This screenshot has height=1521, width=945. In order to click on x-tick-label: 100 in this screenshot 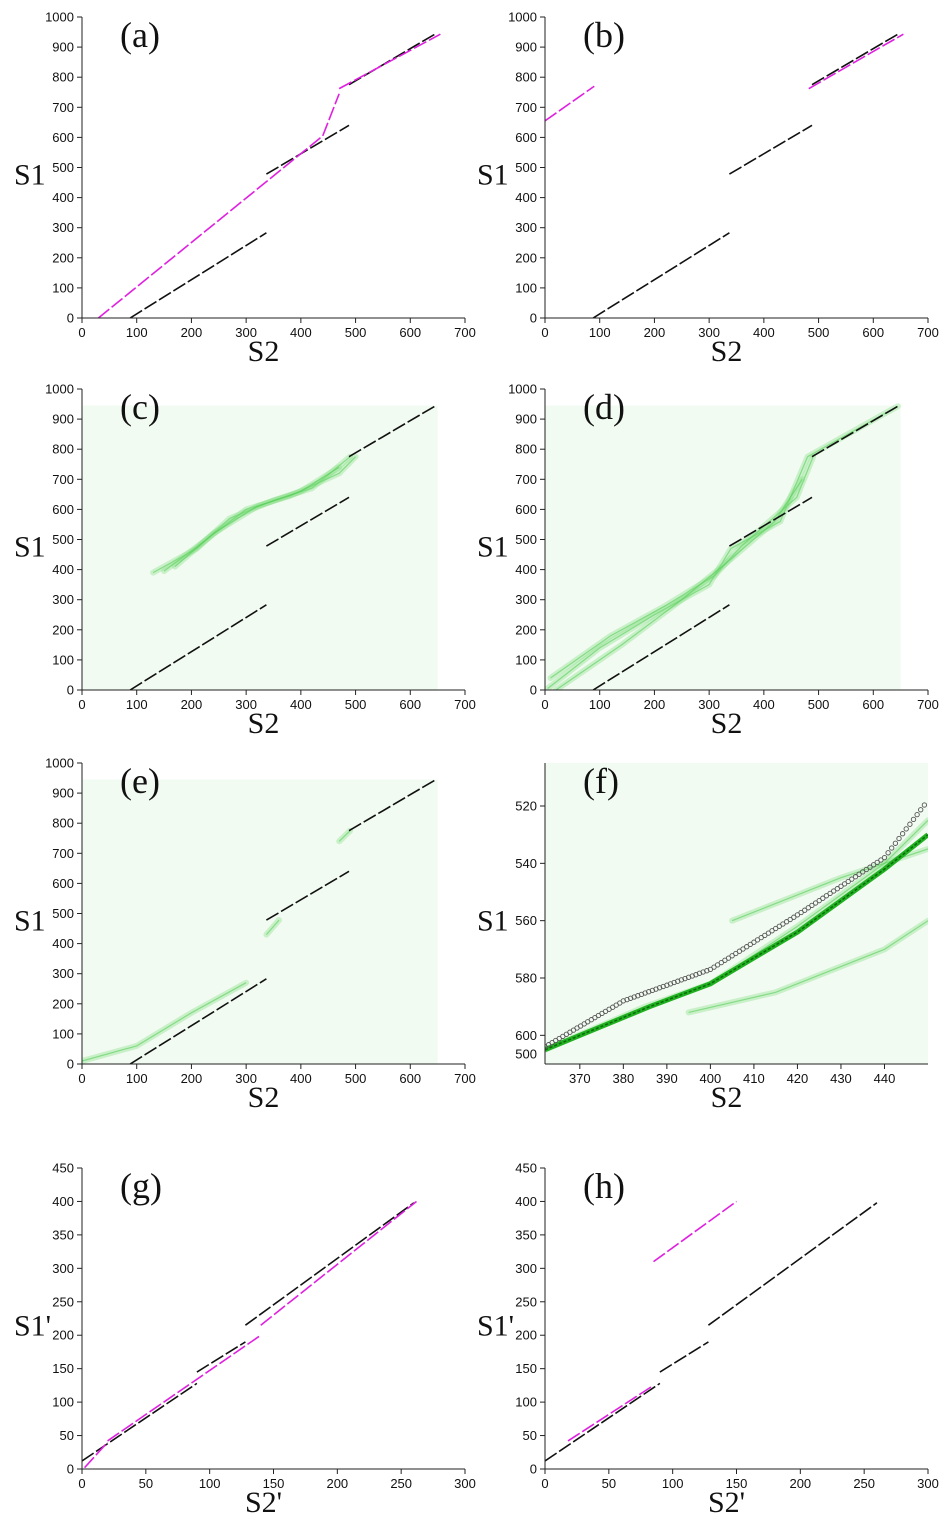, I will do `click(137, 1078)`.